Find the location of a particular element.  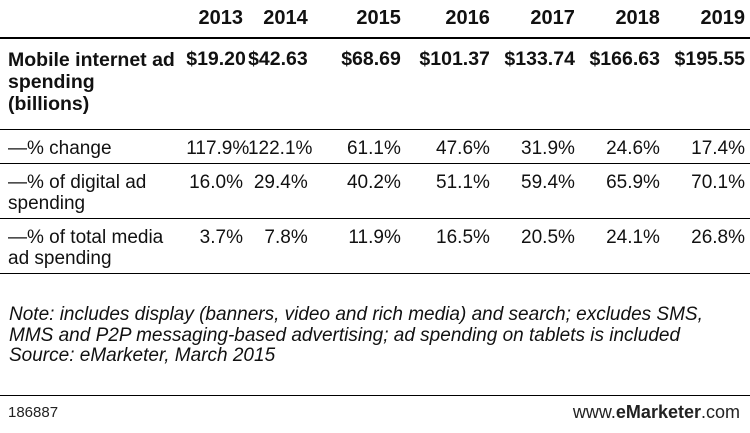

table-cell: $195.55 is located at coordinates (710, 59).